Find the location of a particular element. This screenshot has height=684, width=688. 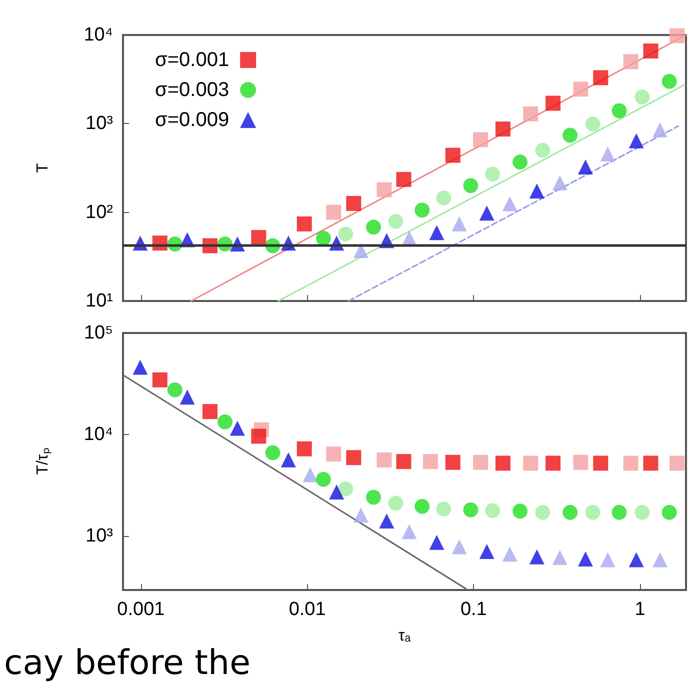

y-tick-label: 10² is located at coordinates (99, 212).